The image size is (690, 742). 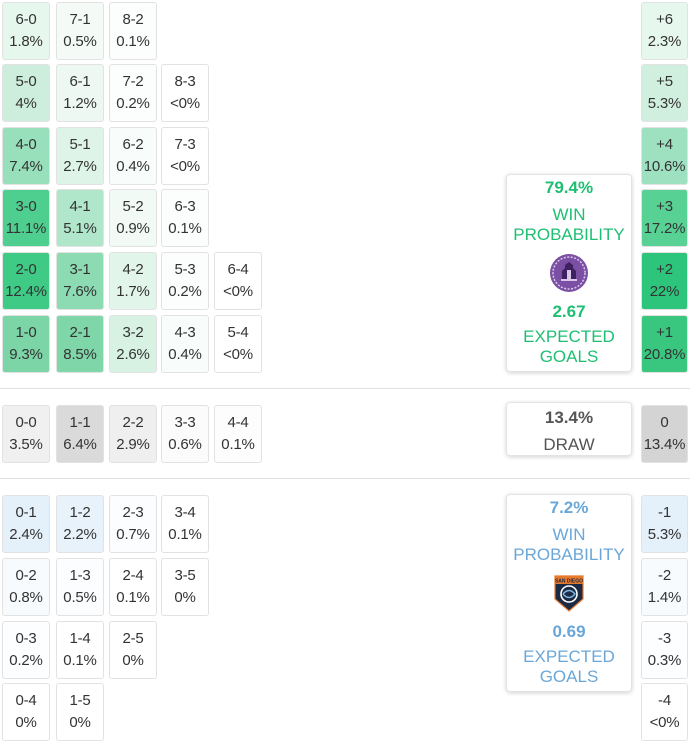 I want to click on score-cell: 4-2 1.7%, so click(x=133, y=281).